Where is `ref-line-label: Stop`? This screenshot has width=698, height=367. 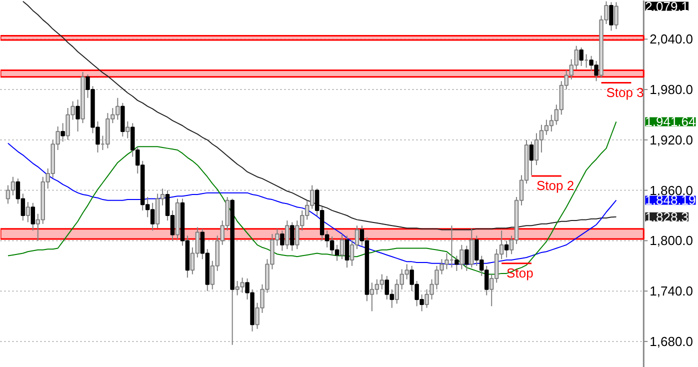 ref-line-label: Stop is located at coordinates (520, 272).